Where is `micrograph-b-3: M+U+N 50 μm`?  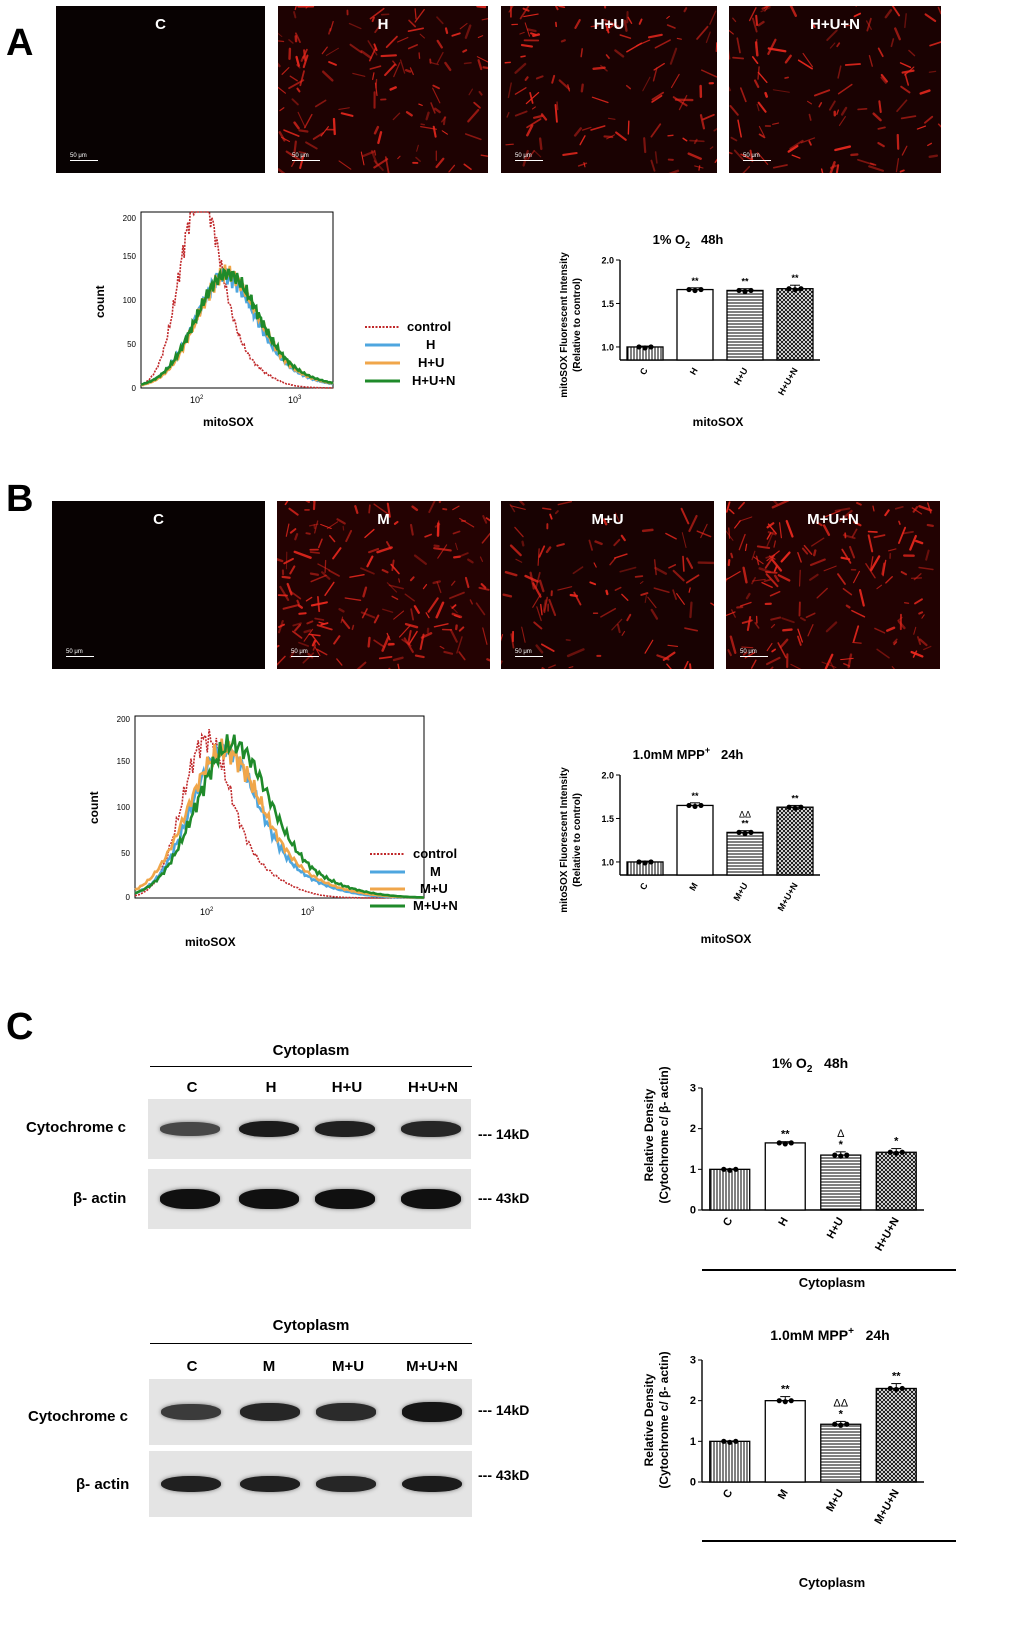 micrograph-b-3: M+U+N 50 μm is located at coordinates (833, 585).